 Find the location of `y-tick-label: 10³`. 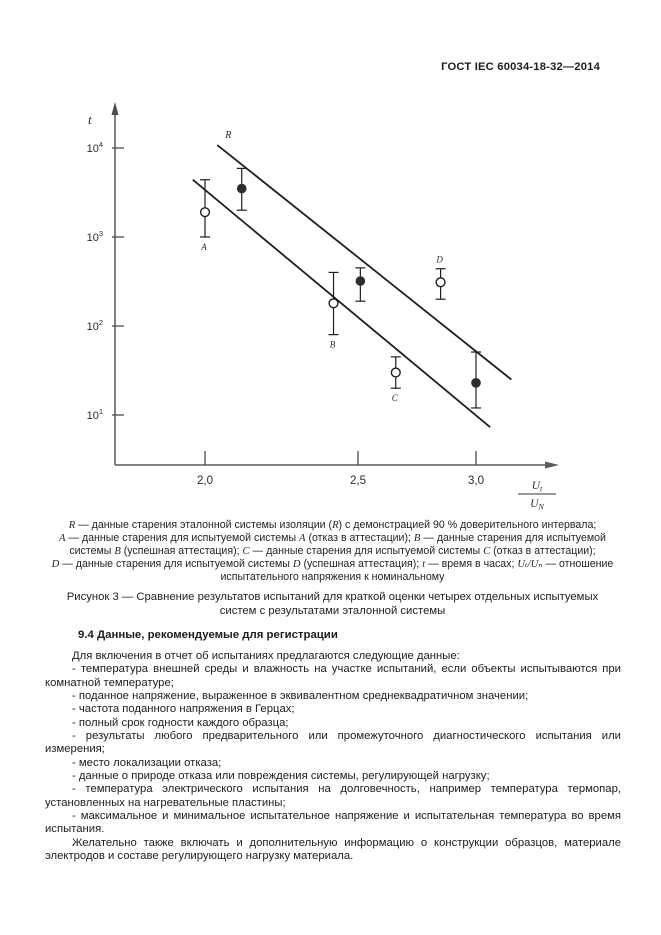

y-tick-label: 10³ is located at coordinates (95, 236).